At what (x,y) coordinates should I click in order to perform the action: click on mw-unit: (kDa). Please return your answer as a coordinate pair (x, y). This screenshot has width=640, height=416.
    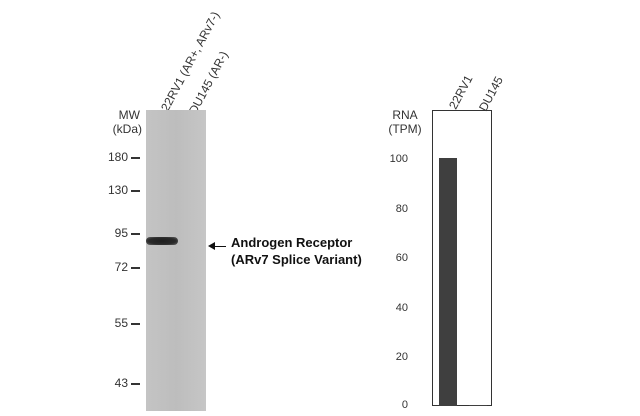
    Looking at the image, I should click on (127, 129).